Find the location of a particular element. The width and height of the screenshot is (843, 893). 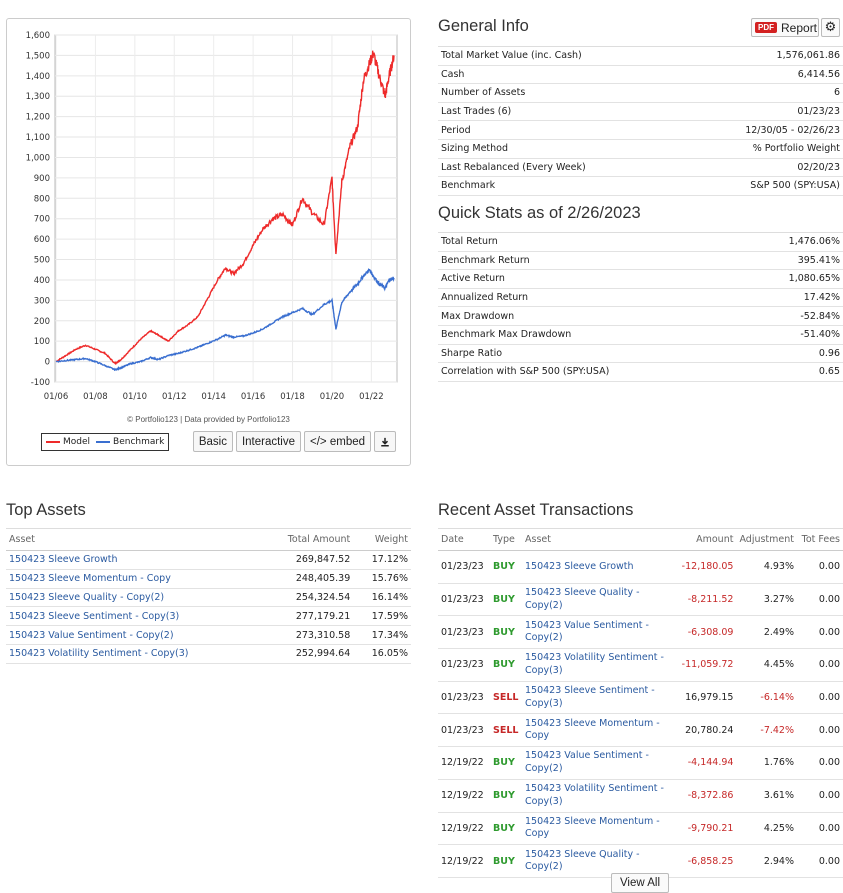

tx-amount: -8,211.52 is located at coordinates (702, 600).